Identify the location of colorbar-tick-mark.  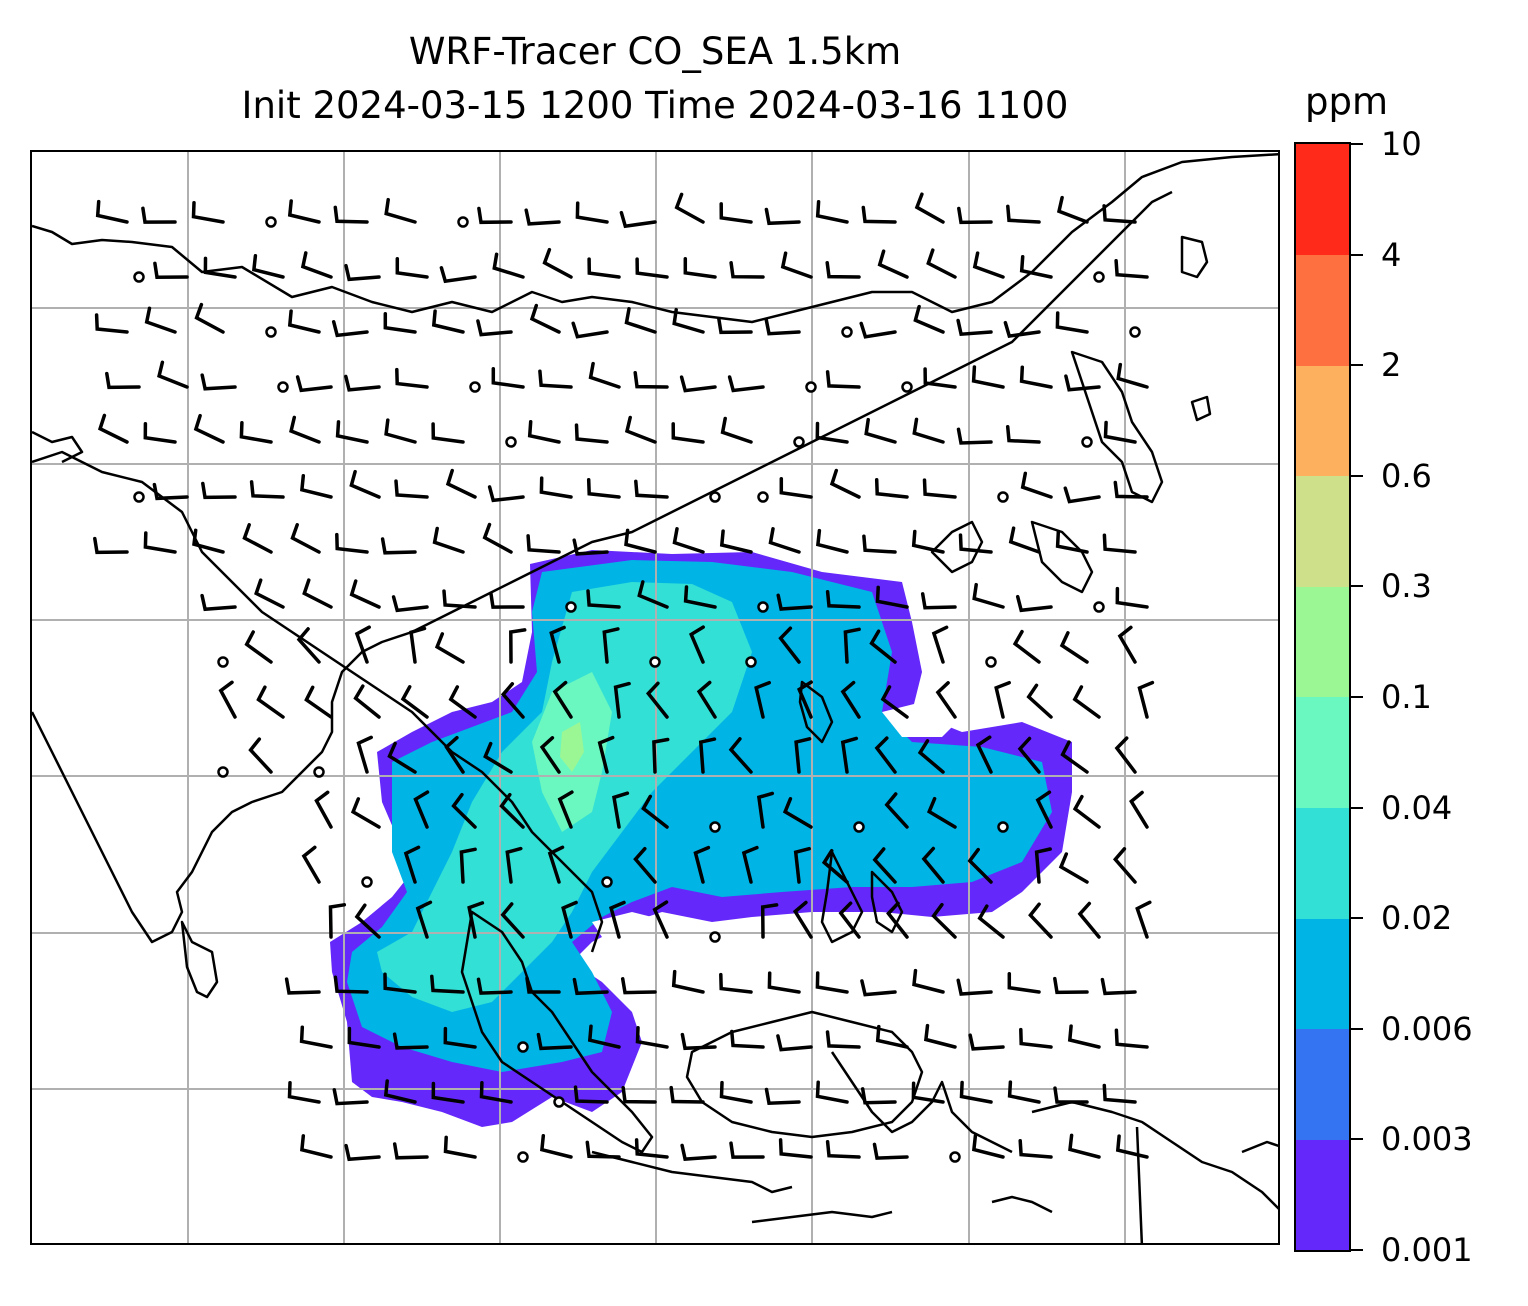
(1357, 1139).